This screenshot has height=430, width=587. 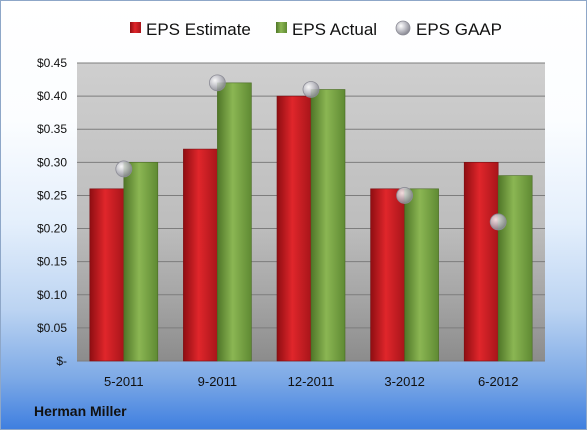 I want to click on y-tick-label: $0.30, so click(x=52, y=162).